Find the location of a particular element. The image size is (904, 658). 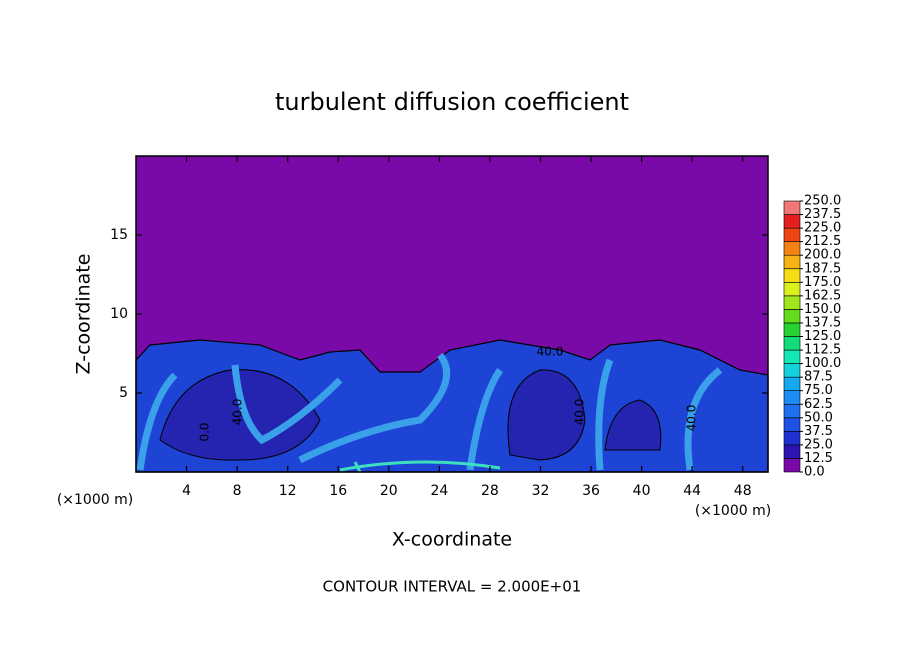

x-tick-label: 24 is located at coordinates (439, 491).